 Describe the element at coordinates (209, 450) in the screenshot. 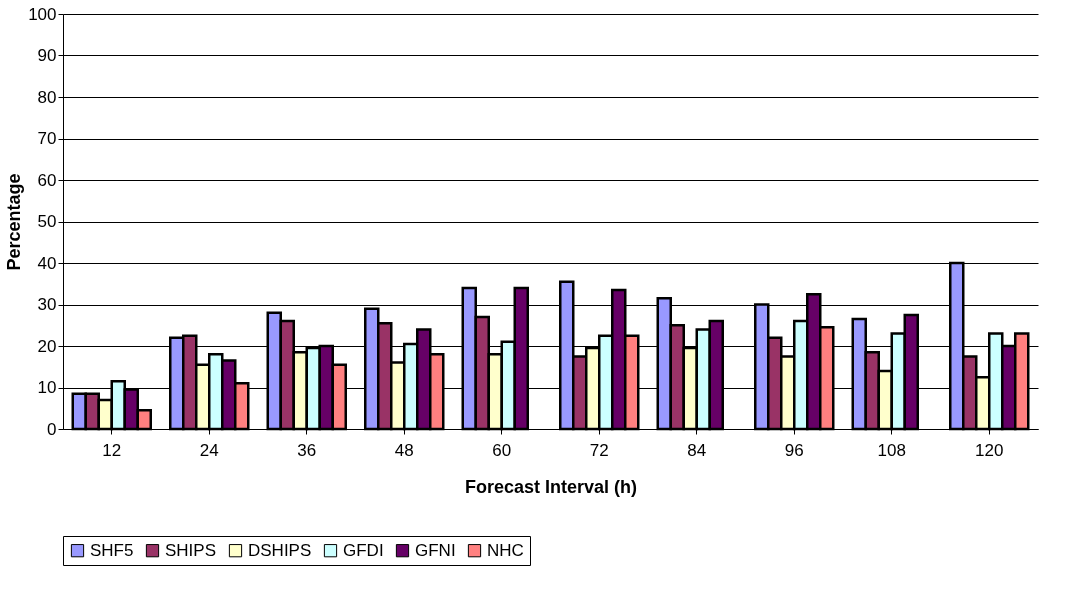

I see `x-tick-label: 24` at that location.